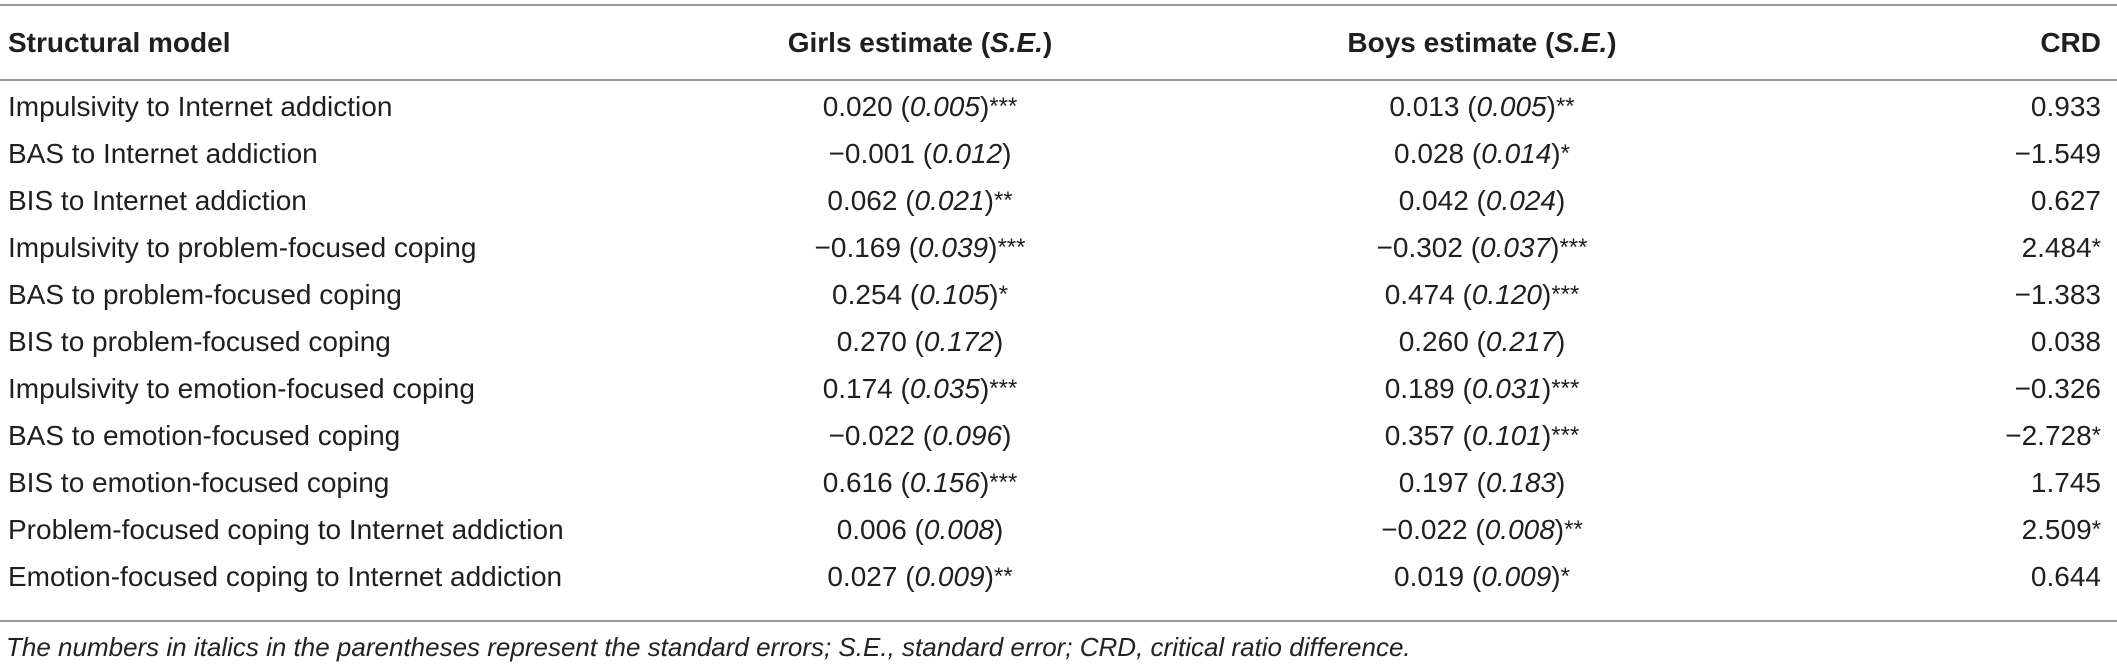 This screenshot has height=670, width=2117. I want to click on crd-value: 0.038, so click(2065, 341).